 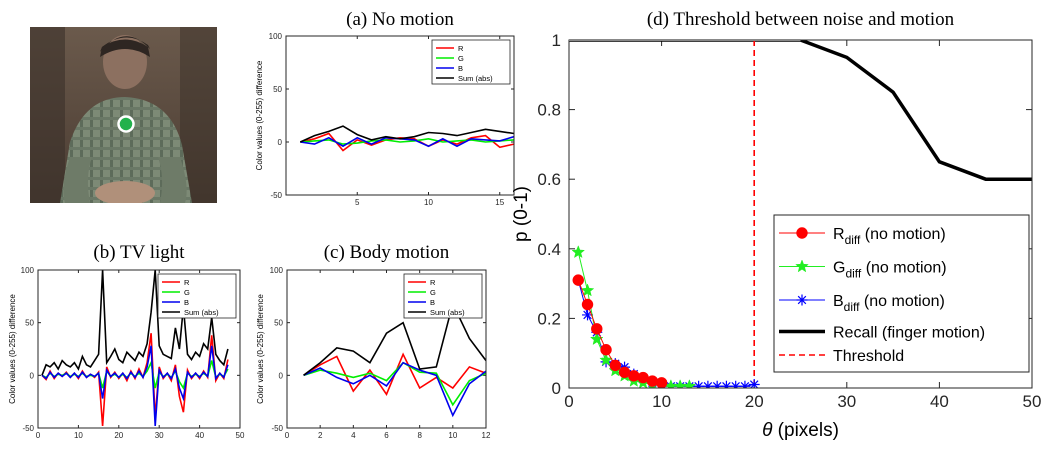 What do you see at coordinates (386, 435) in the screenshot?
I see `x-tick-label: 6` at bounding box center [386, 435].